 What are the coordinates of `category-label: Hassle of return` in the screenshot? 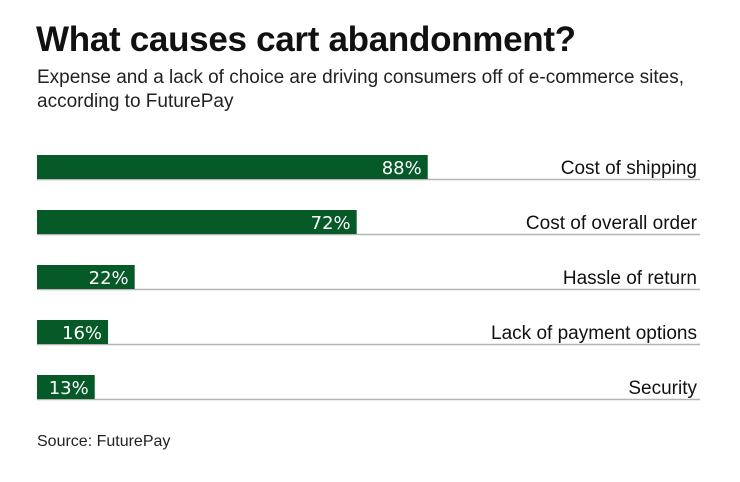 It's located at (630, 278).